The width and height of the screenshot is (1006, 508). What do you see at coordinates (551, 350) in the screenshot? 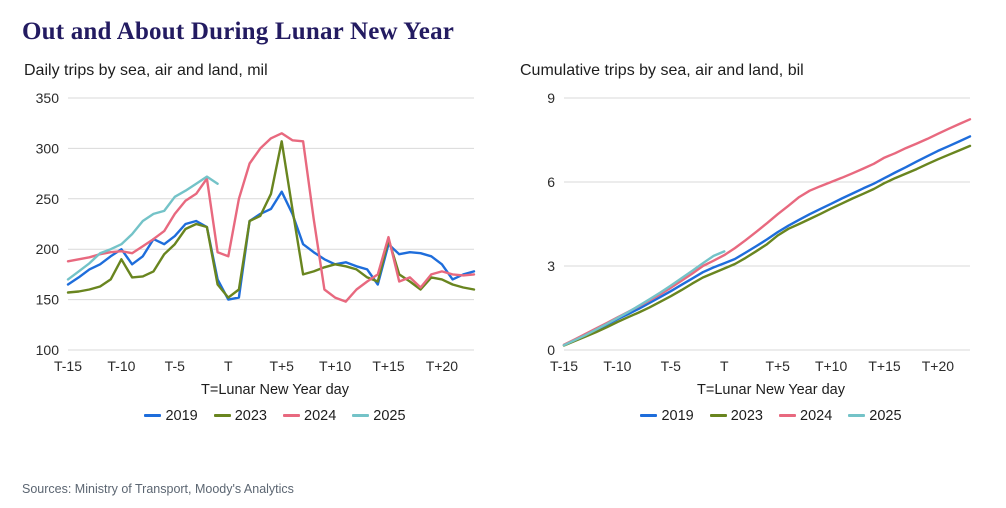
I see `y-tick-label: 0` at bounding box center [551, 350].